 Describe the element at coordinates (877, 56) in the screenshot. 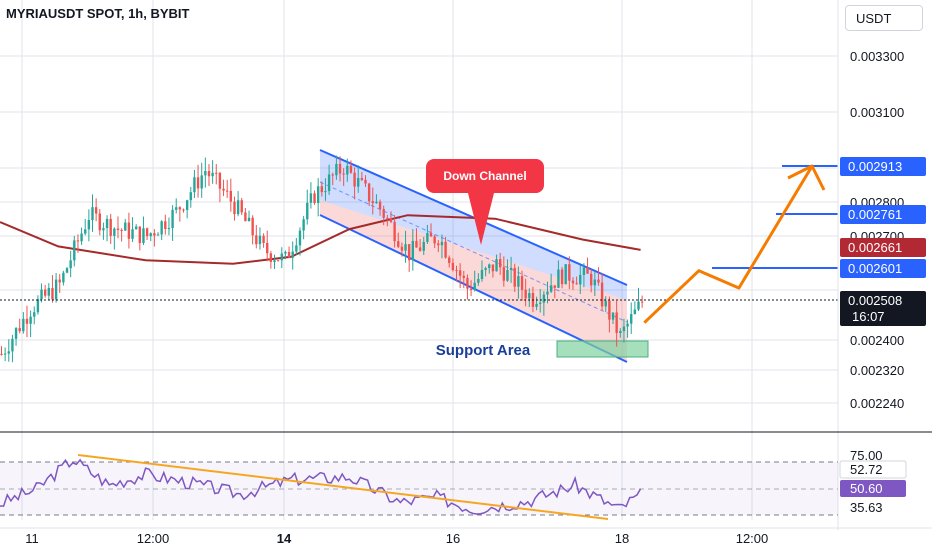

I see `price-tick: 0.003300` at that location.